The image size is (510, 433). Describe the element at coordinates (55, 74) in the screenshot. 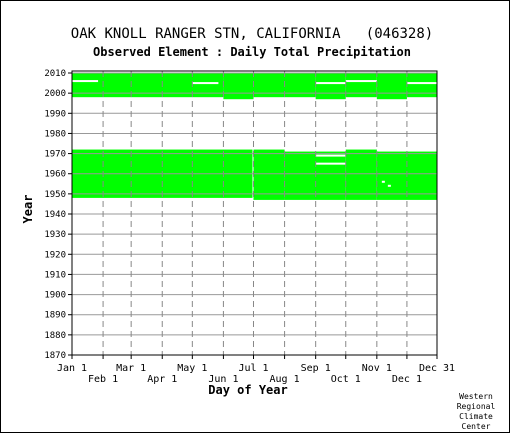

I see `y-tick-label-2010: 2010` at that location.